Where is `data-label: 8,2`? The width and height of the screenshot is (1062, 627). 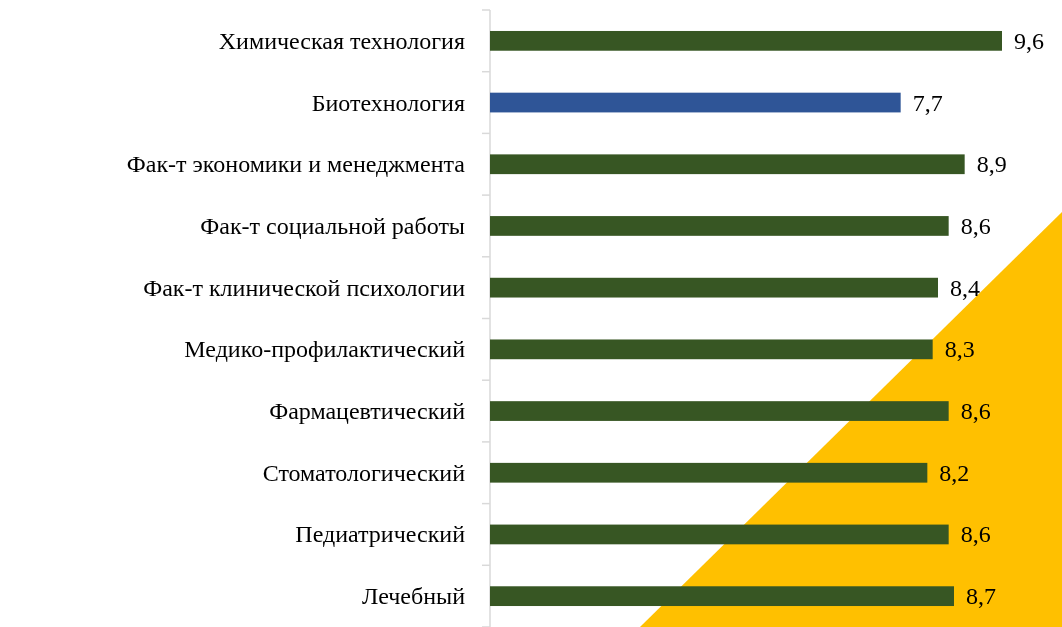
data-label: 8,2 is located at coordinates (954, 472).